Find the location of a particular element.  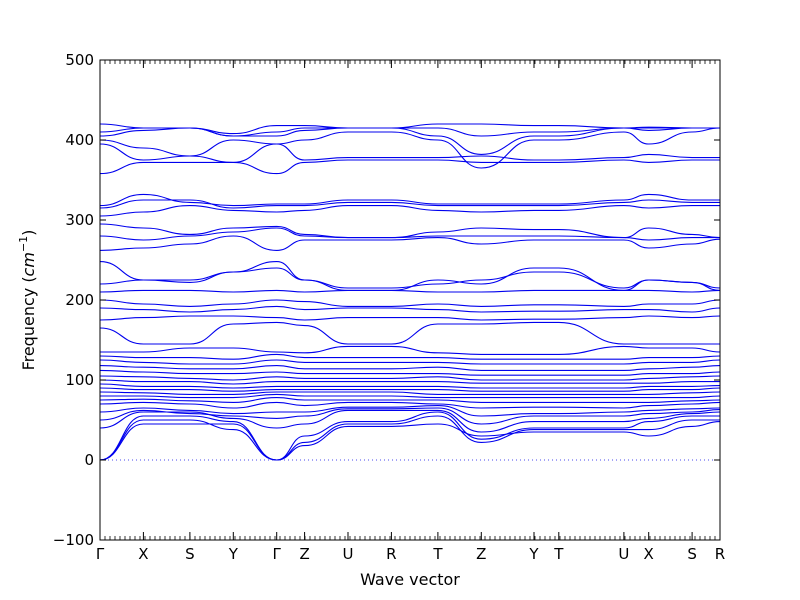

y-axis-label-unit: cm is located at coordinates (28, 264).